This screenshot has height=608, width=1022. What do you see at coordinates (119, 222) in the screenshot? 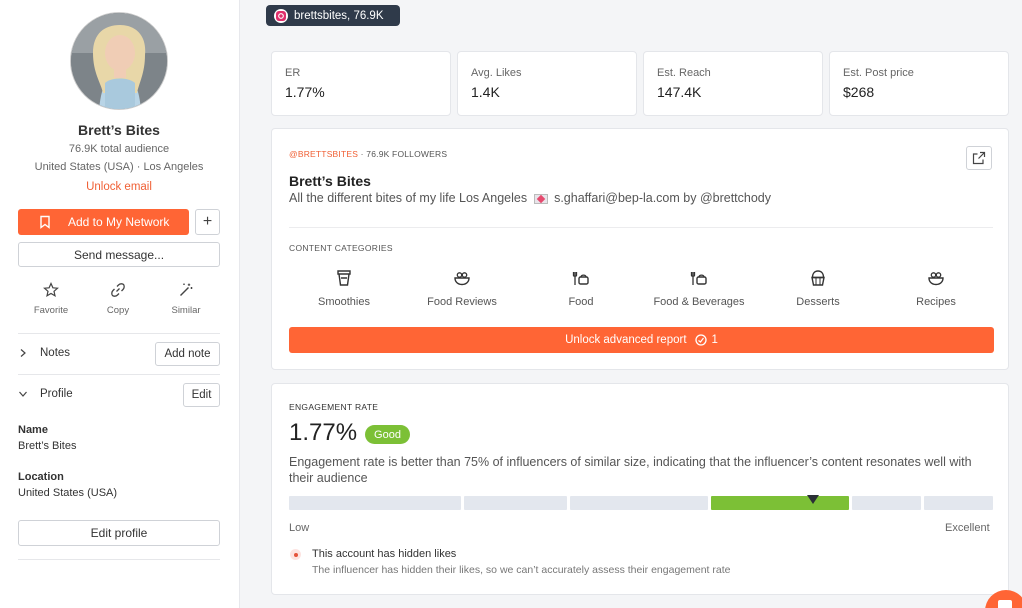
I see `add-to-network-label: Add to My Network` at bounding box center [119, 222].